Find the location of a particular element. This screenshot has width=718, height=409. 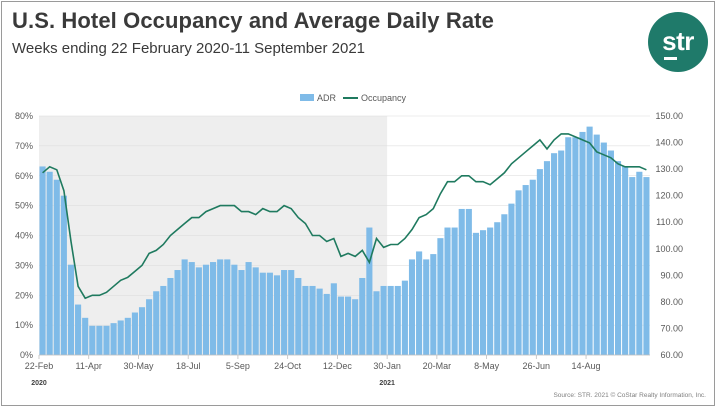

x-tick-label: 20-Mar is located at coordinates (437, 366).